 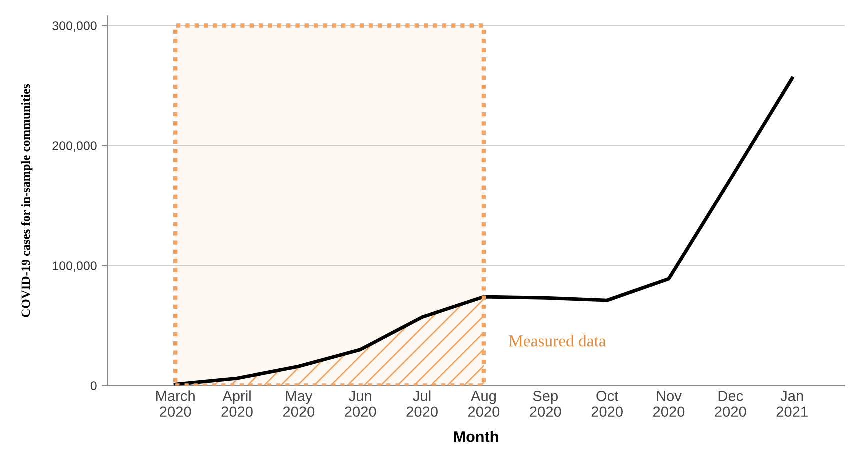 What do you see at coordinates (27, 201) in the screenshot?
I see `y-axis-title: COVID-19 cases for in-sample communities` at bounding box center [27, 201].